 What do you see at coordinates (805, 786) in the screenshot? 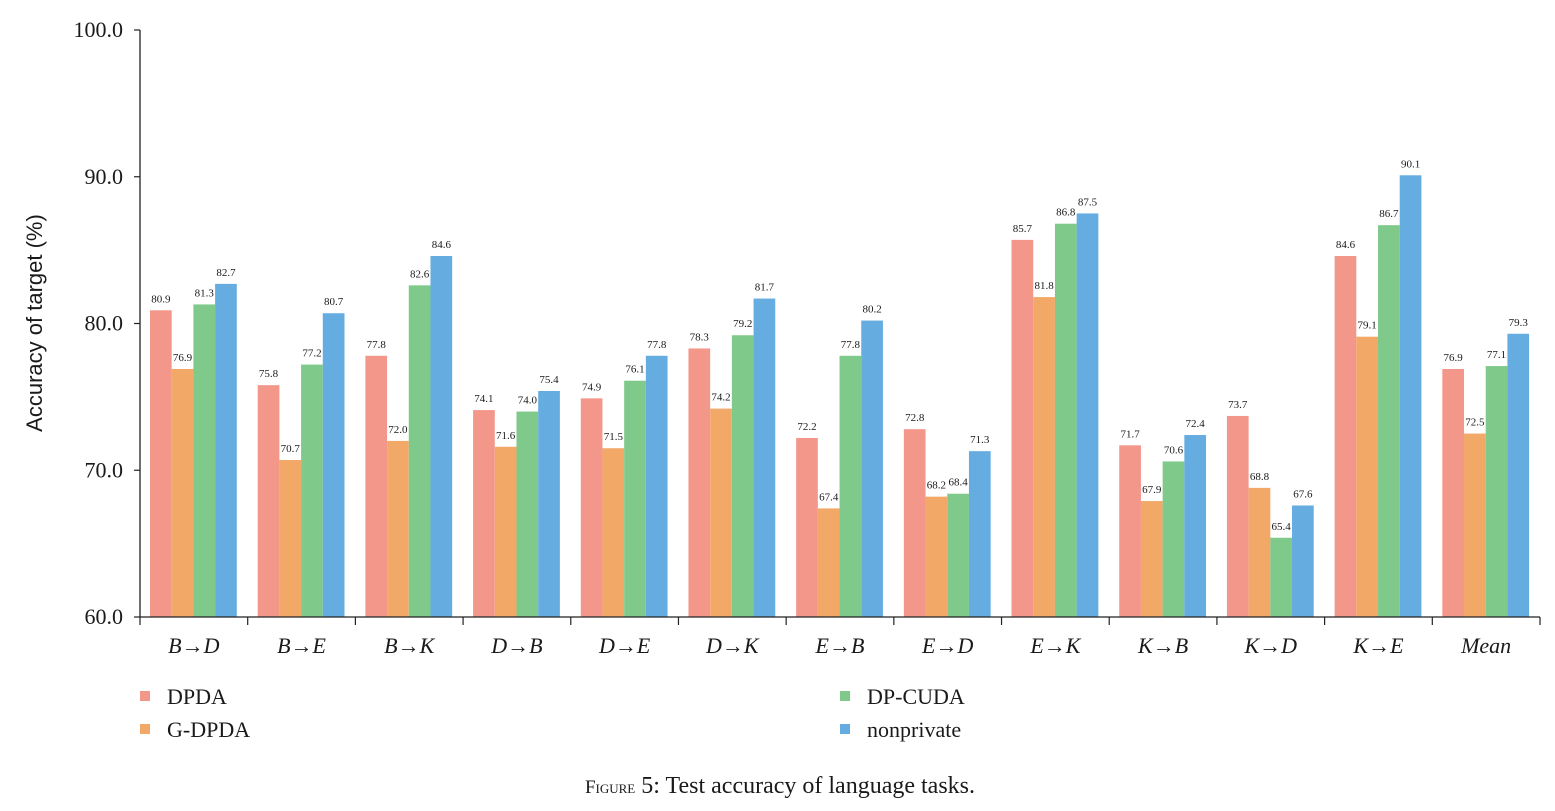
I see `caption-text: 5: Test accuracy of language tasks.` at bounding box center [805, 786].